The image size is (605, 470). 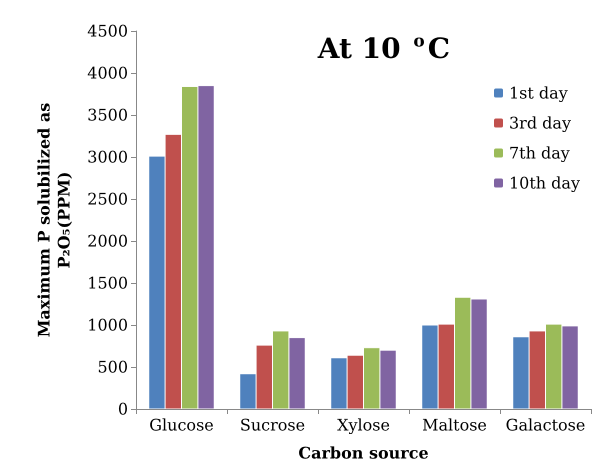 I want to click on legend-label: 10th day, so click(x=544, y=183).